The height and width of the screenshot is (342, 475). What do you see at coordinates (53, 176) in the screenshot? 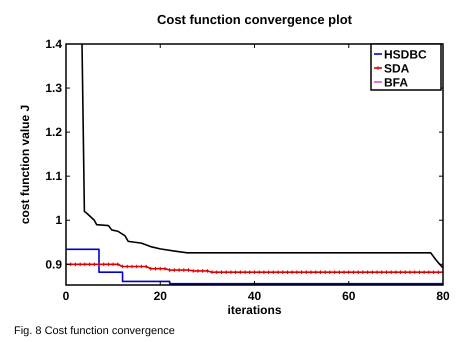
I see `y-tick-label: 1.1` at bounding box center [53, 176].